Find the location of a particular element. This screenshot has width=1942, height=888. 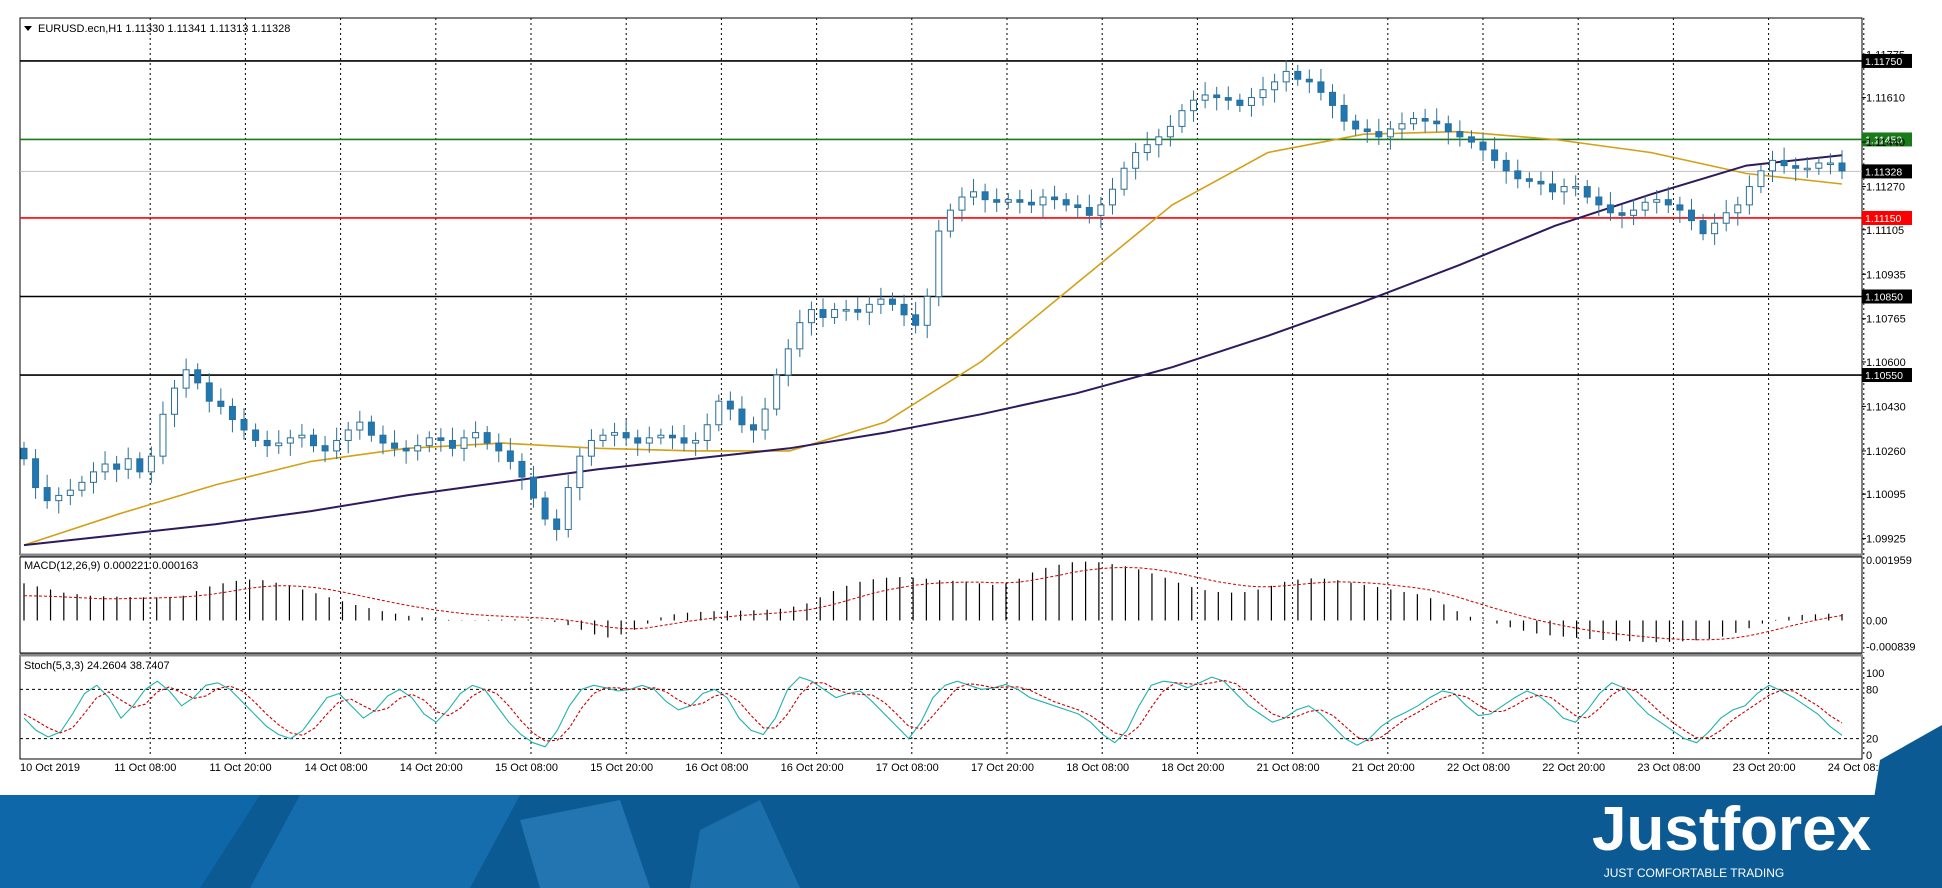

banner-corner is located at coordinates (1901, 806).